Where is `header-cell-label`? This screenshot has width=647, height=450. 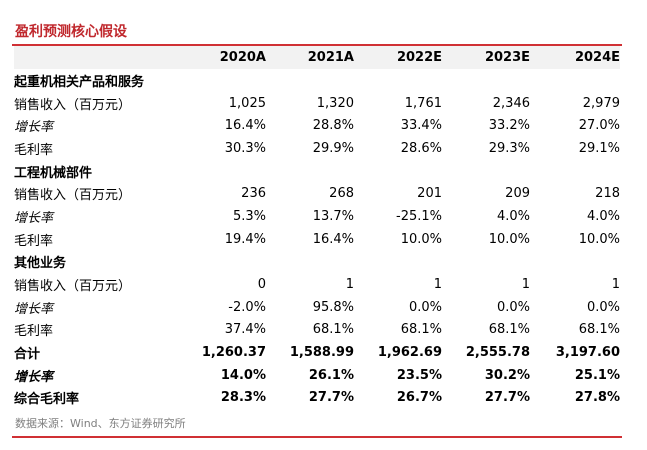
header-cell-label is located at coordinates (97, 57).